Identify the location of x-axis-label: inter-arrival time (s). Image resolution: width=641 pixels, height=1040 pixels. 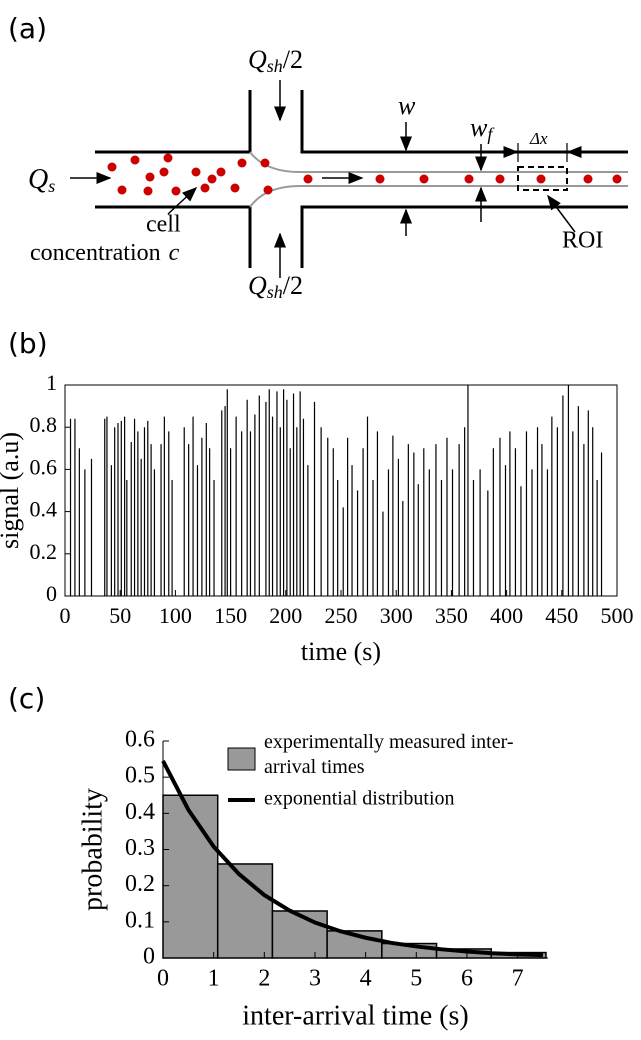
(355, 1015).